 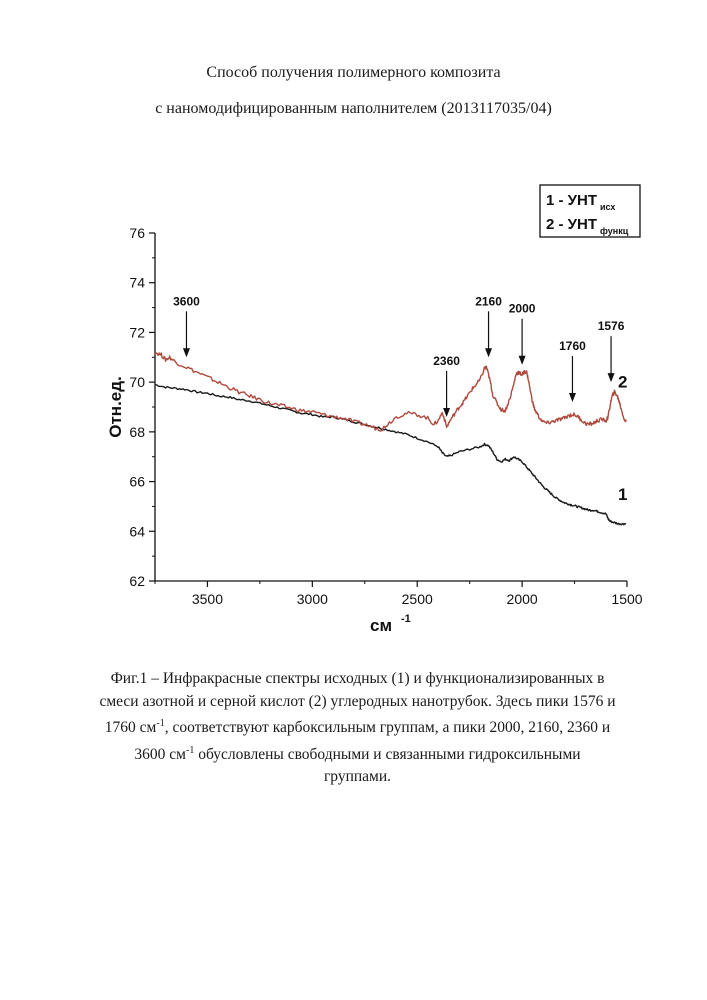 What do you see at coordinates (186, 301) in the screenshot?
I see `annotation-label-3600: 3600` at bounding box center [186, 301].